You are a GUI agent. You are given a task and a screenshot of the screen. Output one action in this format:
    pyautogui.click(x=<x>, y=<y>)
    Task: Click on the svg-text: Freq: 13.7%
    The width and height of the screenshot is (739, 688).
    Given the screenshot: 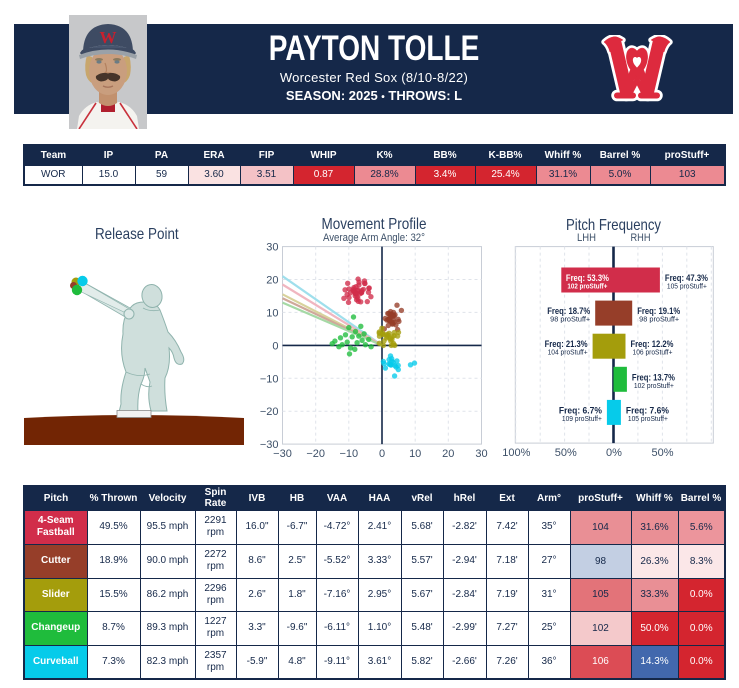 What is the action you would take?
    pyautogui.click(x=653, y=377)
    